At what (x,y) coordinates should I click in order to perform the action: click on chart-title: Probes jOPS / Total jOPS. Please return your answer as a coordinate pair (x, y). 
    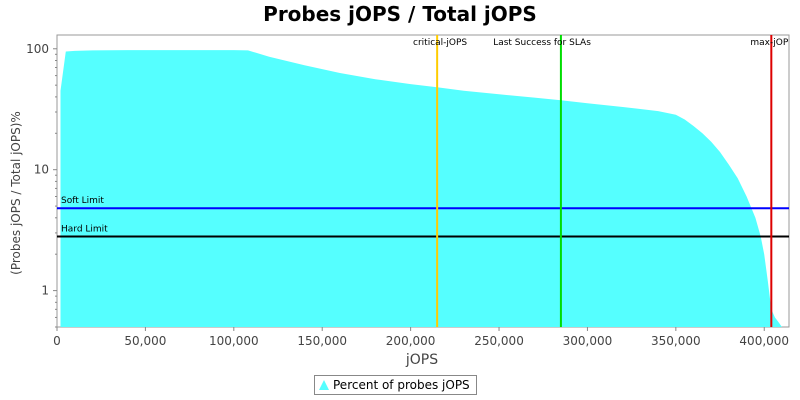
    Looking at the image, I should click on (400, 14).